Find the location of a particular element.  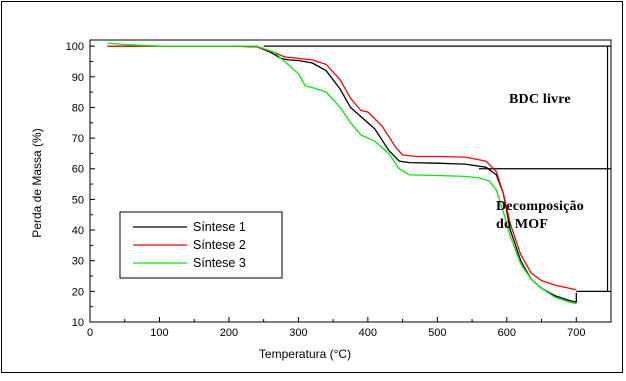

annotation-bdc-livre: BDC livre is located at coordinates (540, 99).